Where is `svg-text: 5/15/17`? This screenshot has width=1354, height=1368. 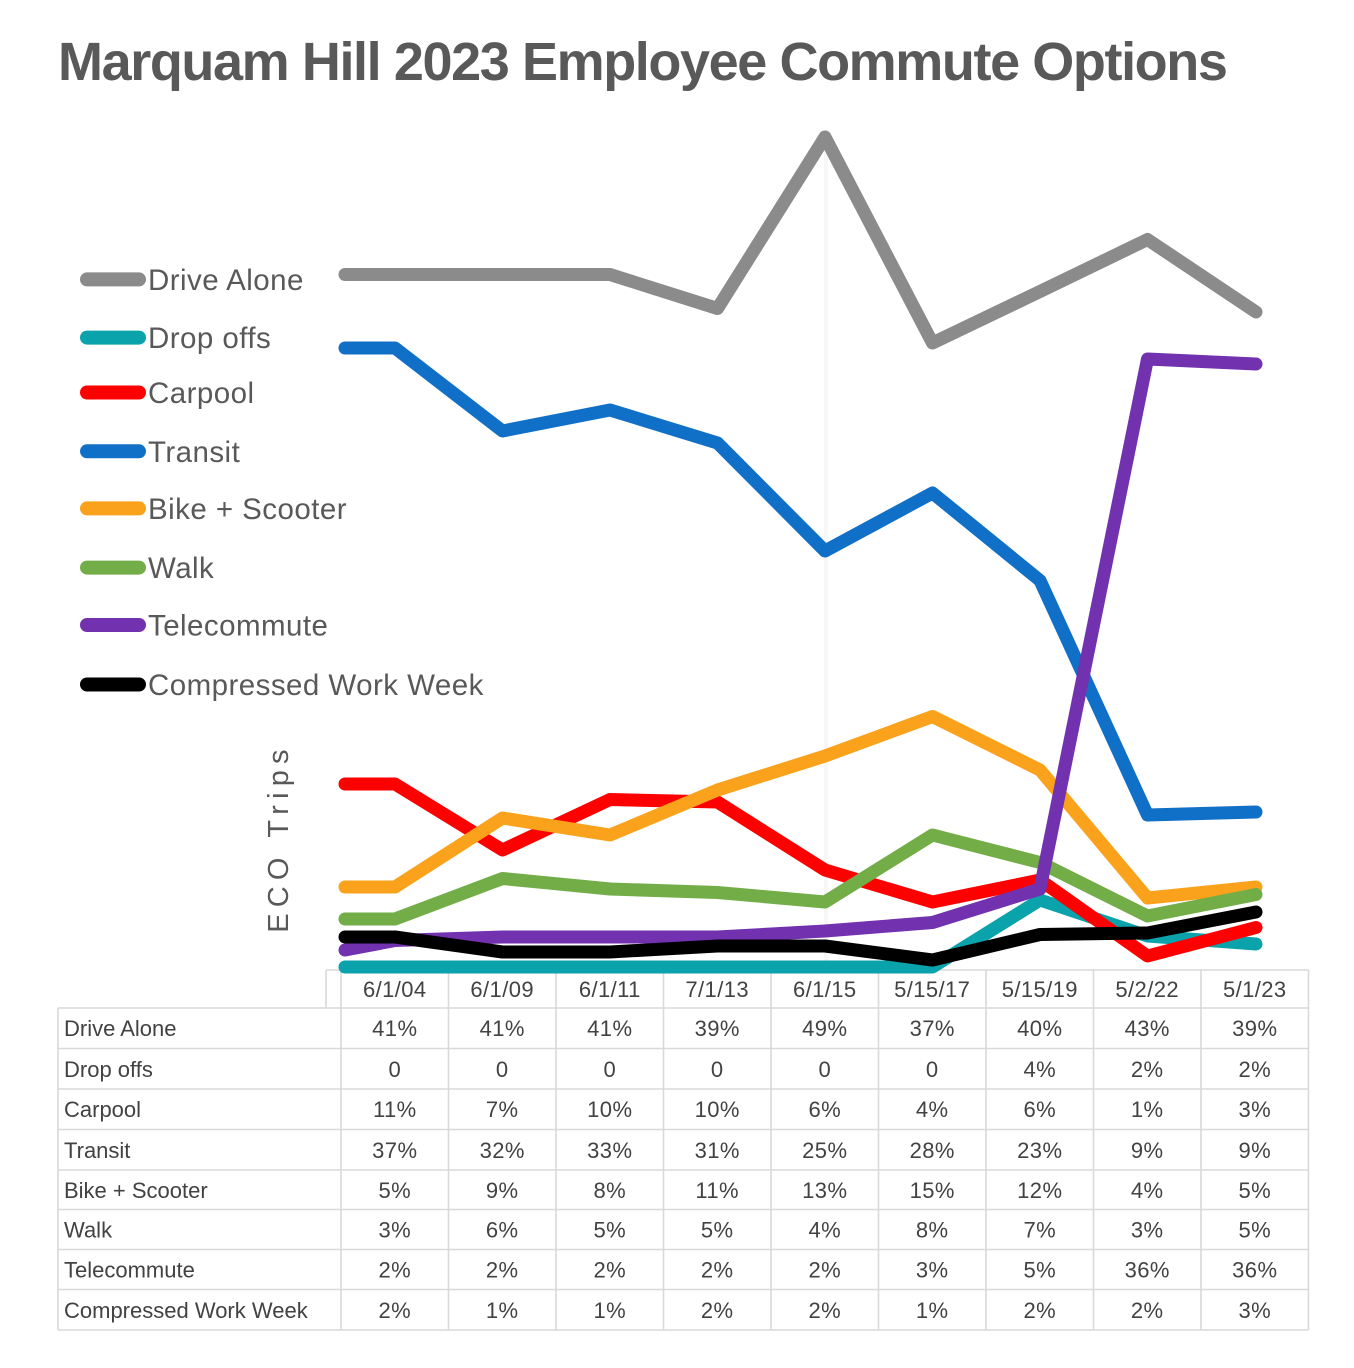 svg-text: 5/15/17 is located at coordinates (932, 989).